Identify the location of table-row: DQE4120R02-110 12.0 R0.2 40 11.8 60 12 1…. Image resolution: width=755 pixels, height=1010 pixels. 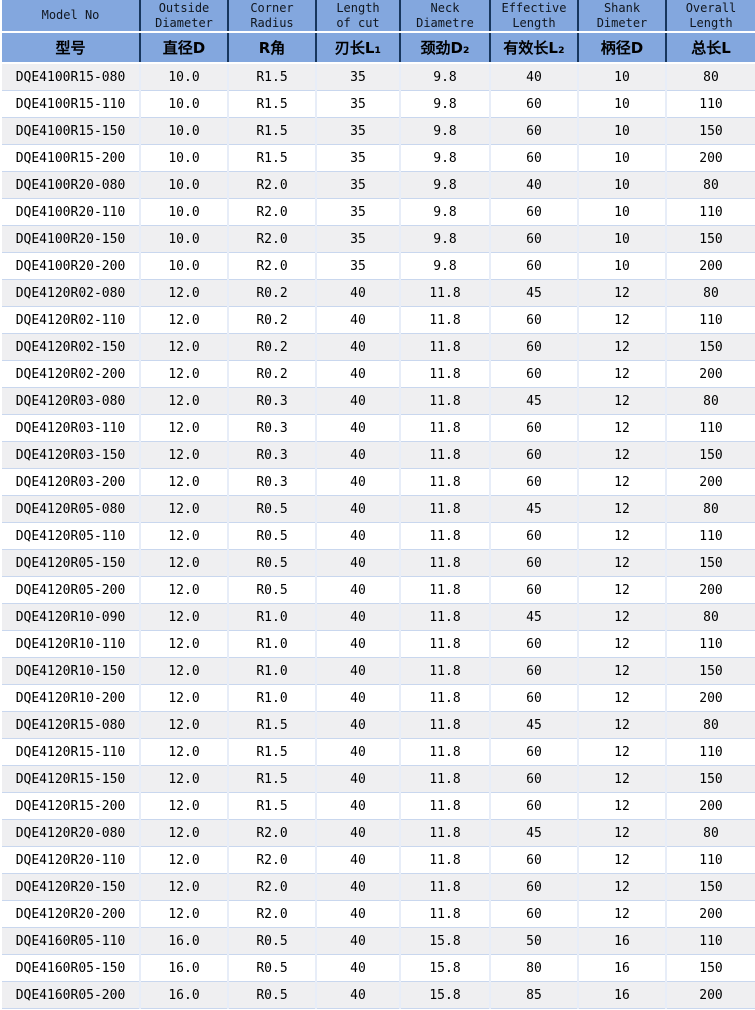
(378, 320).